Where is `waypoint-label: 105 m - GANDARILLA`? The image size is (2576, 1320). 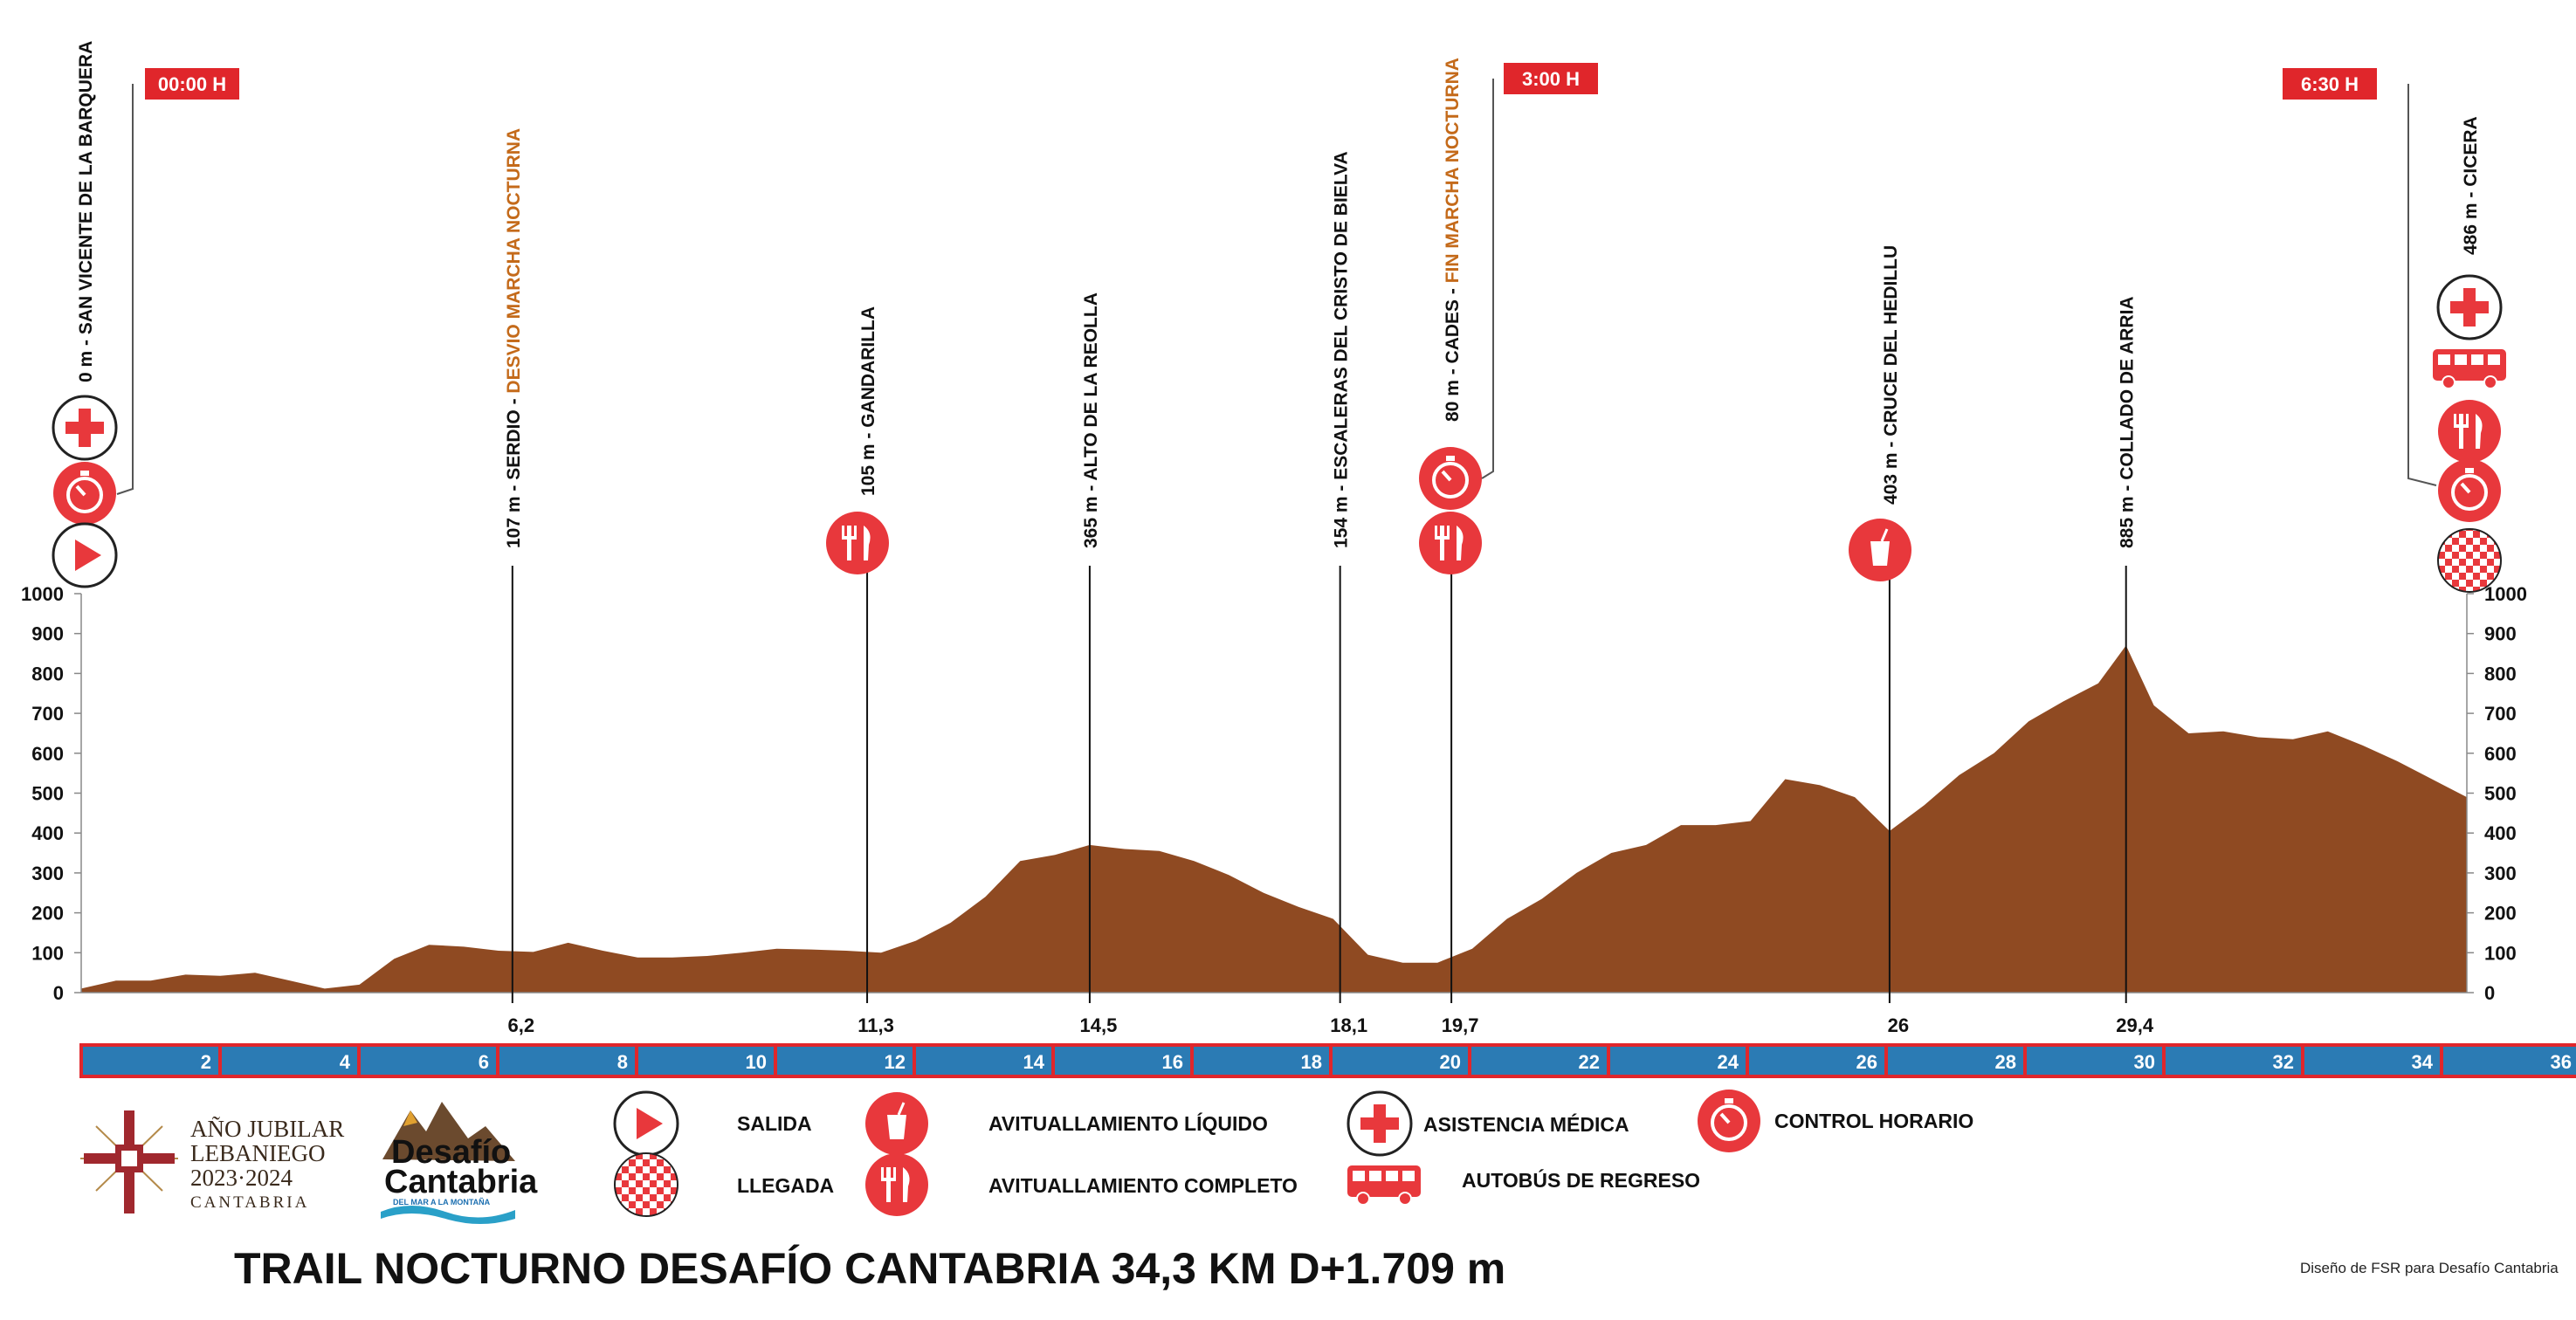 waypoint-label: 105 m - GANDARILLA is located at coordinates (868, 401).